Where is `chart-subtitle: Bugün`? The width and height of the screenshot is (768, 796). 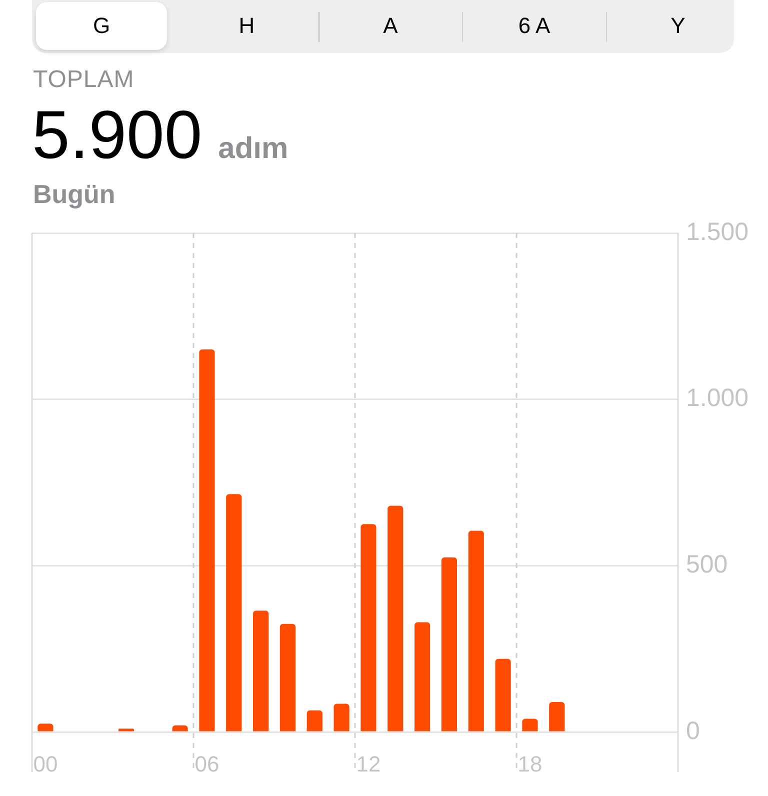 chart-subtitle: Bugün is located at coordinates (74, 194).